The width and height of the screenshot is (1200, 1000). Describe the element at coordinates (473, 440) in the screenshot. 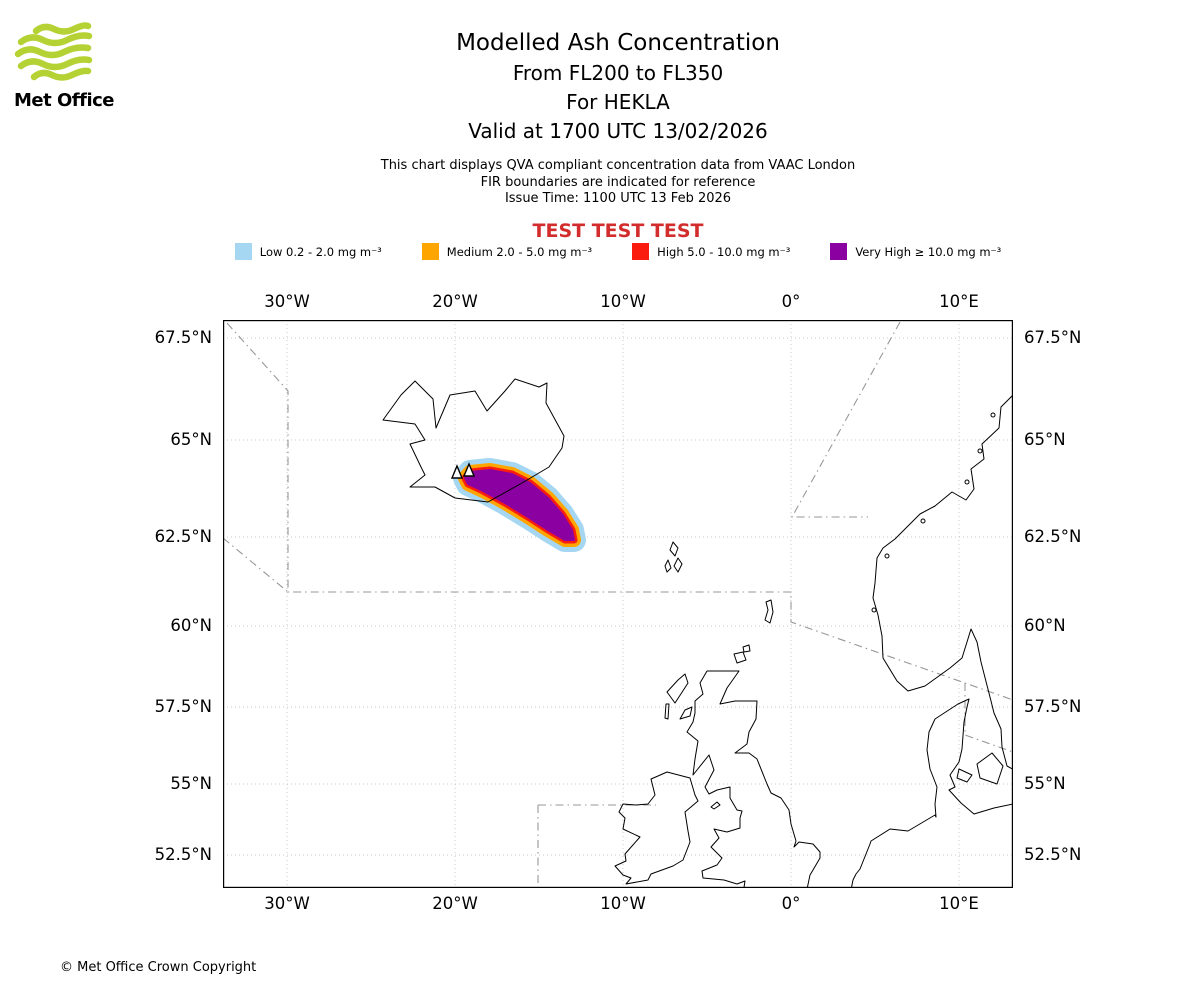

I see `coast-iceland` at that location.